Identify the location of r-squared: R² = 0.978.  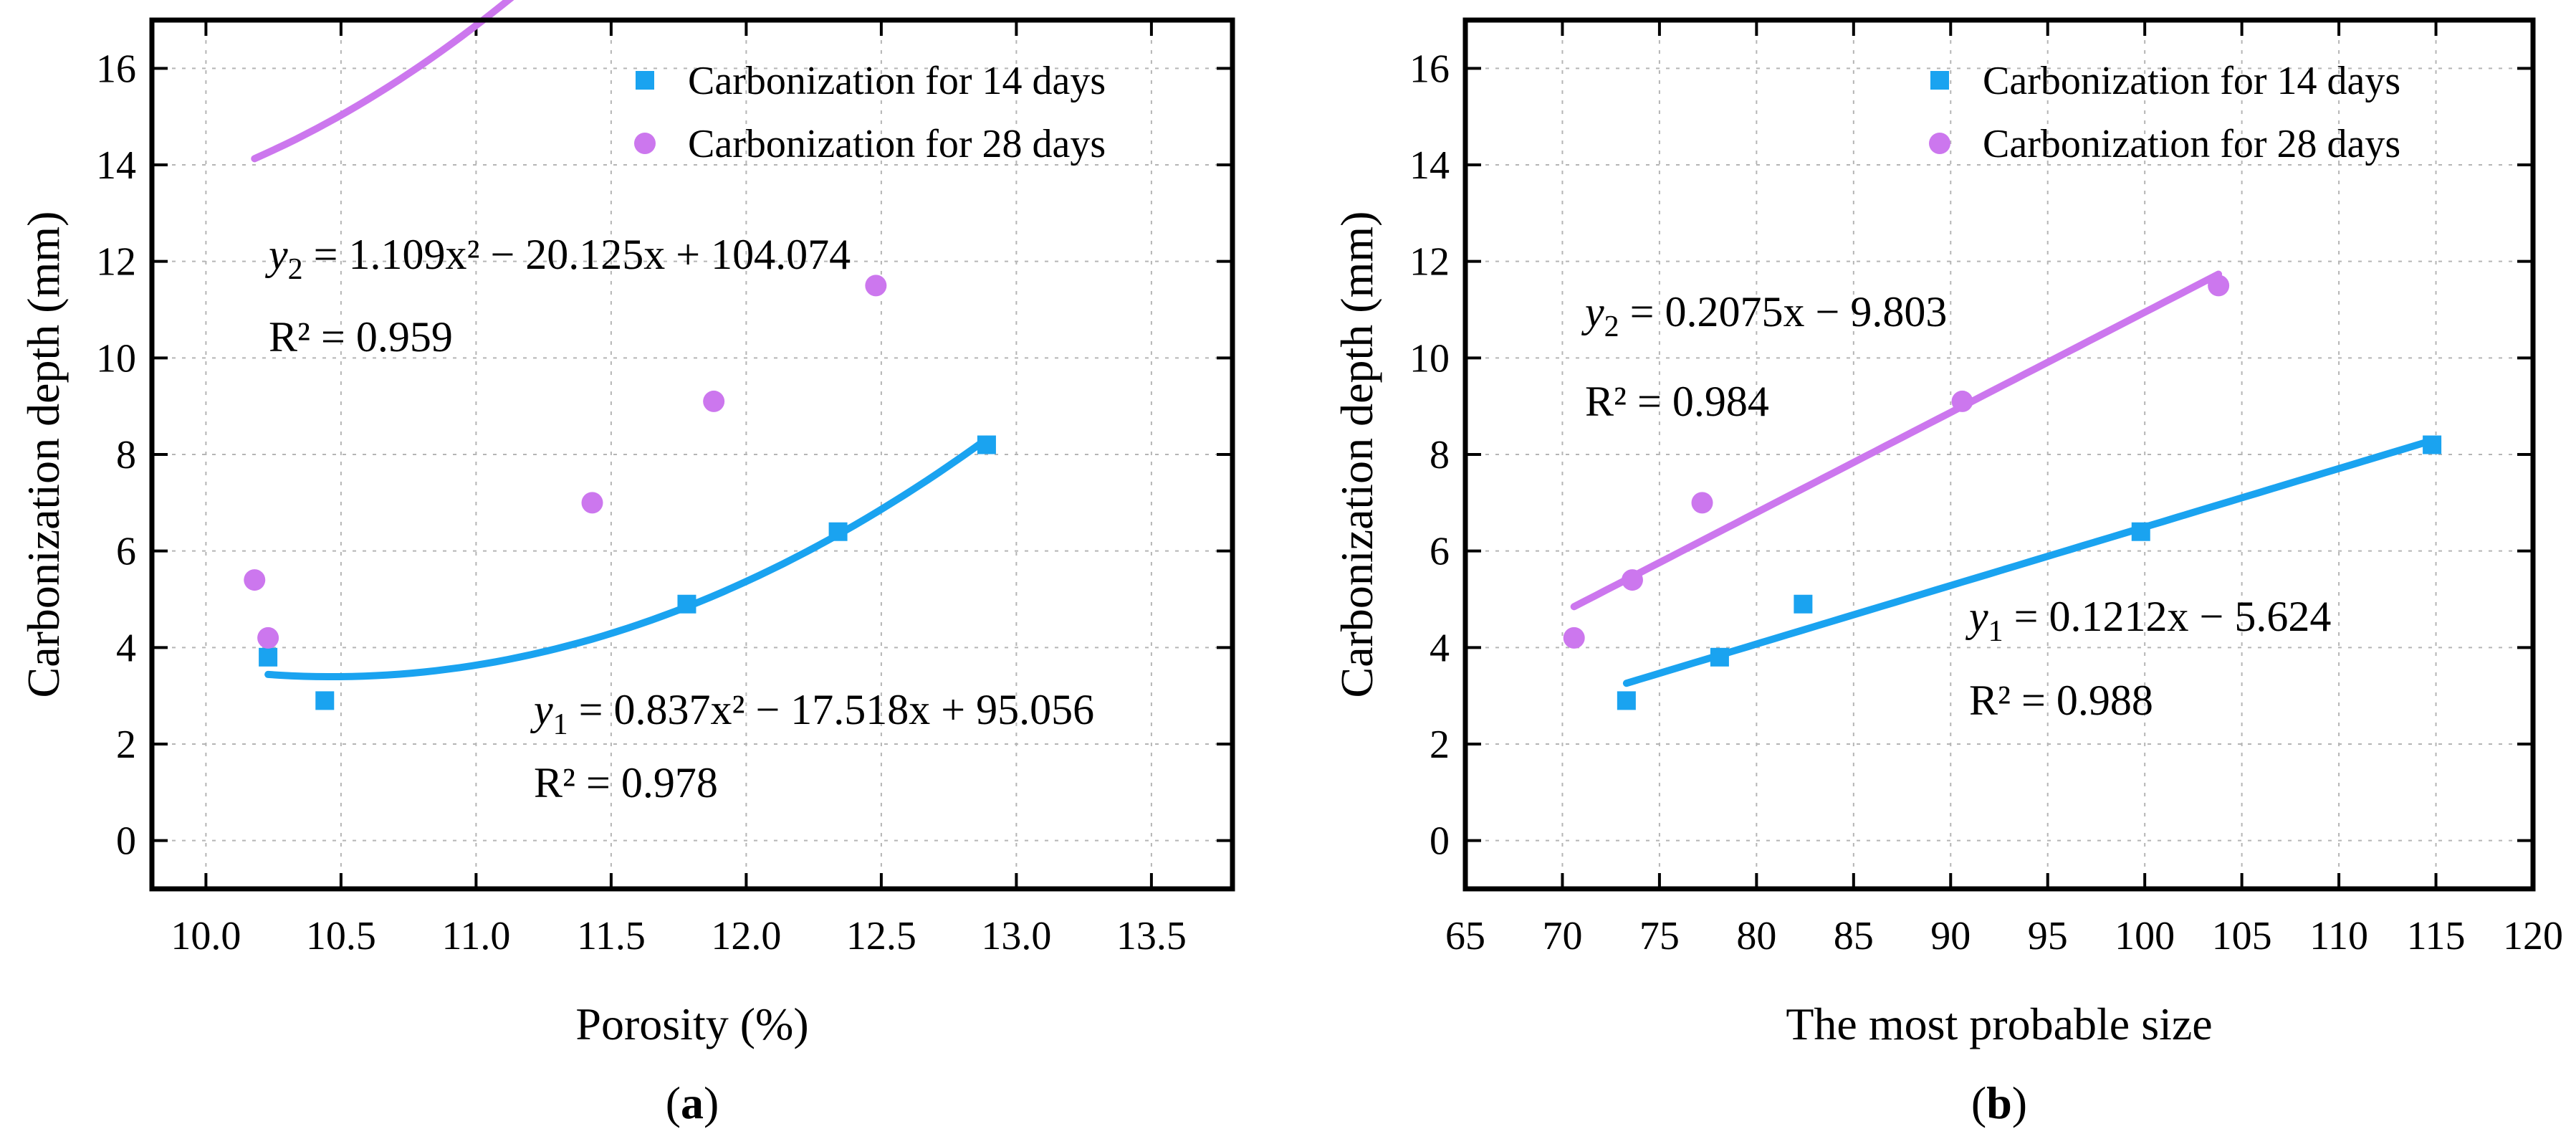
(626, 782).